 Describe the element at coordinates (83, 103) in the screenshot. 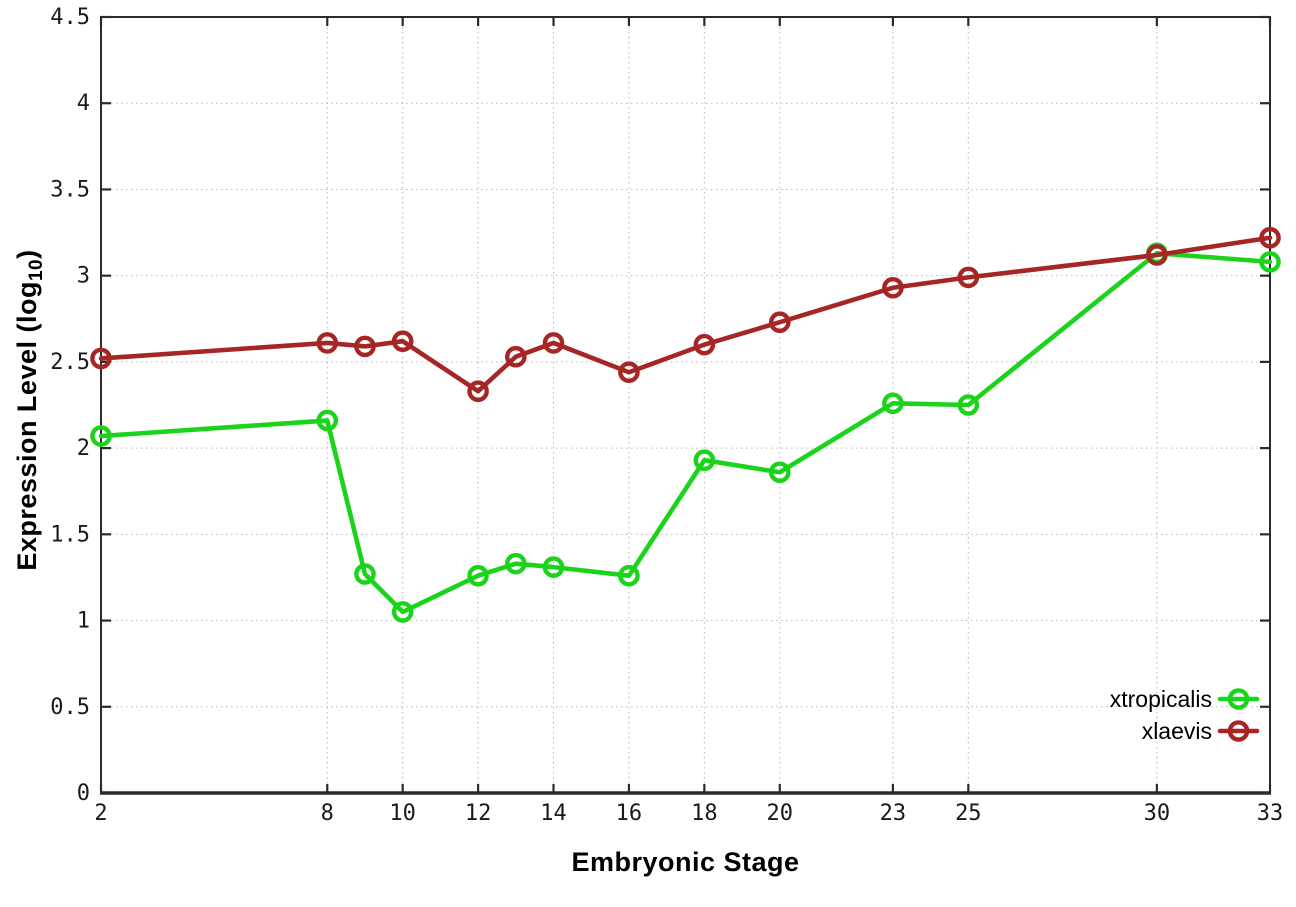

I see `y-tick-label: 4` at that location.